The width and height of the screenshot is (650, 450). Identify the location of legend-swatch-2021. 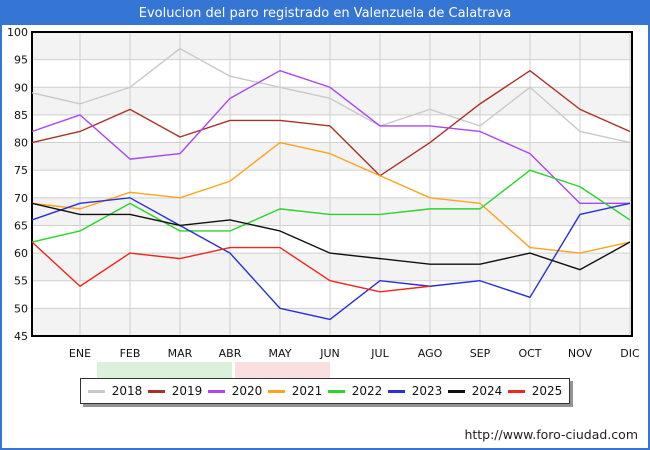
(276, 391).